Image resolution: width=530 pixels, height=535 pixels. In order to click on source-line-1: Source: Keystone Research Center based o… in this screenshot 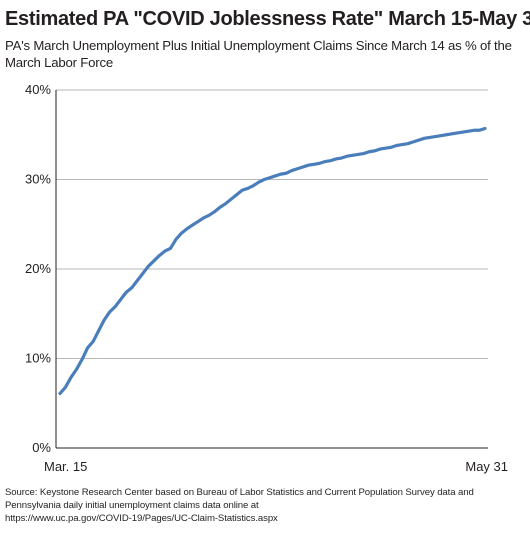, I will do `click(239, 492)`.